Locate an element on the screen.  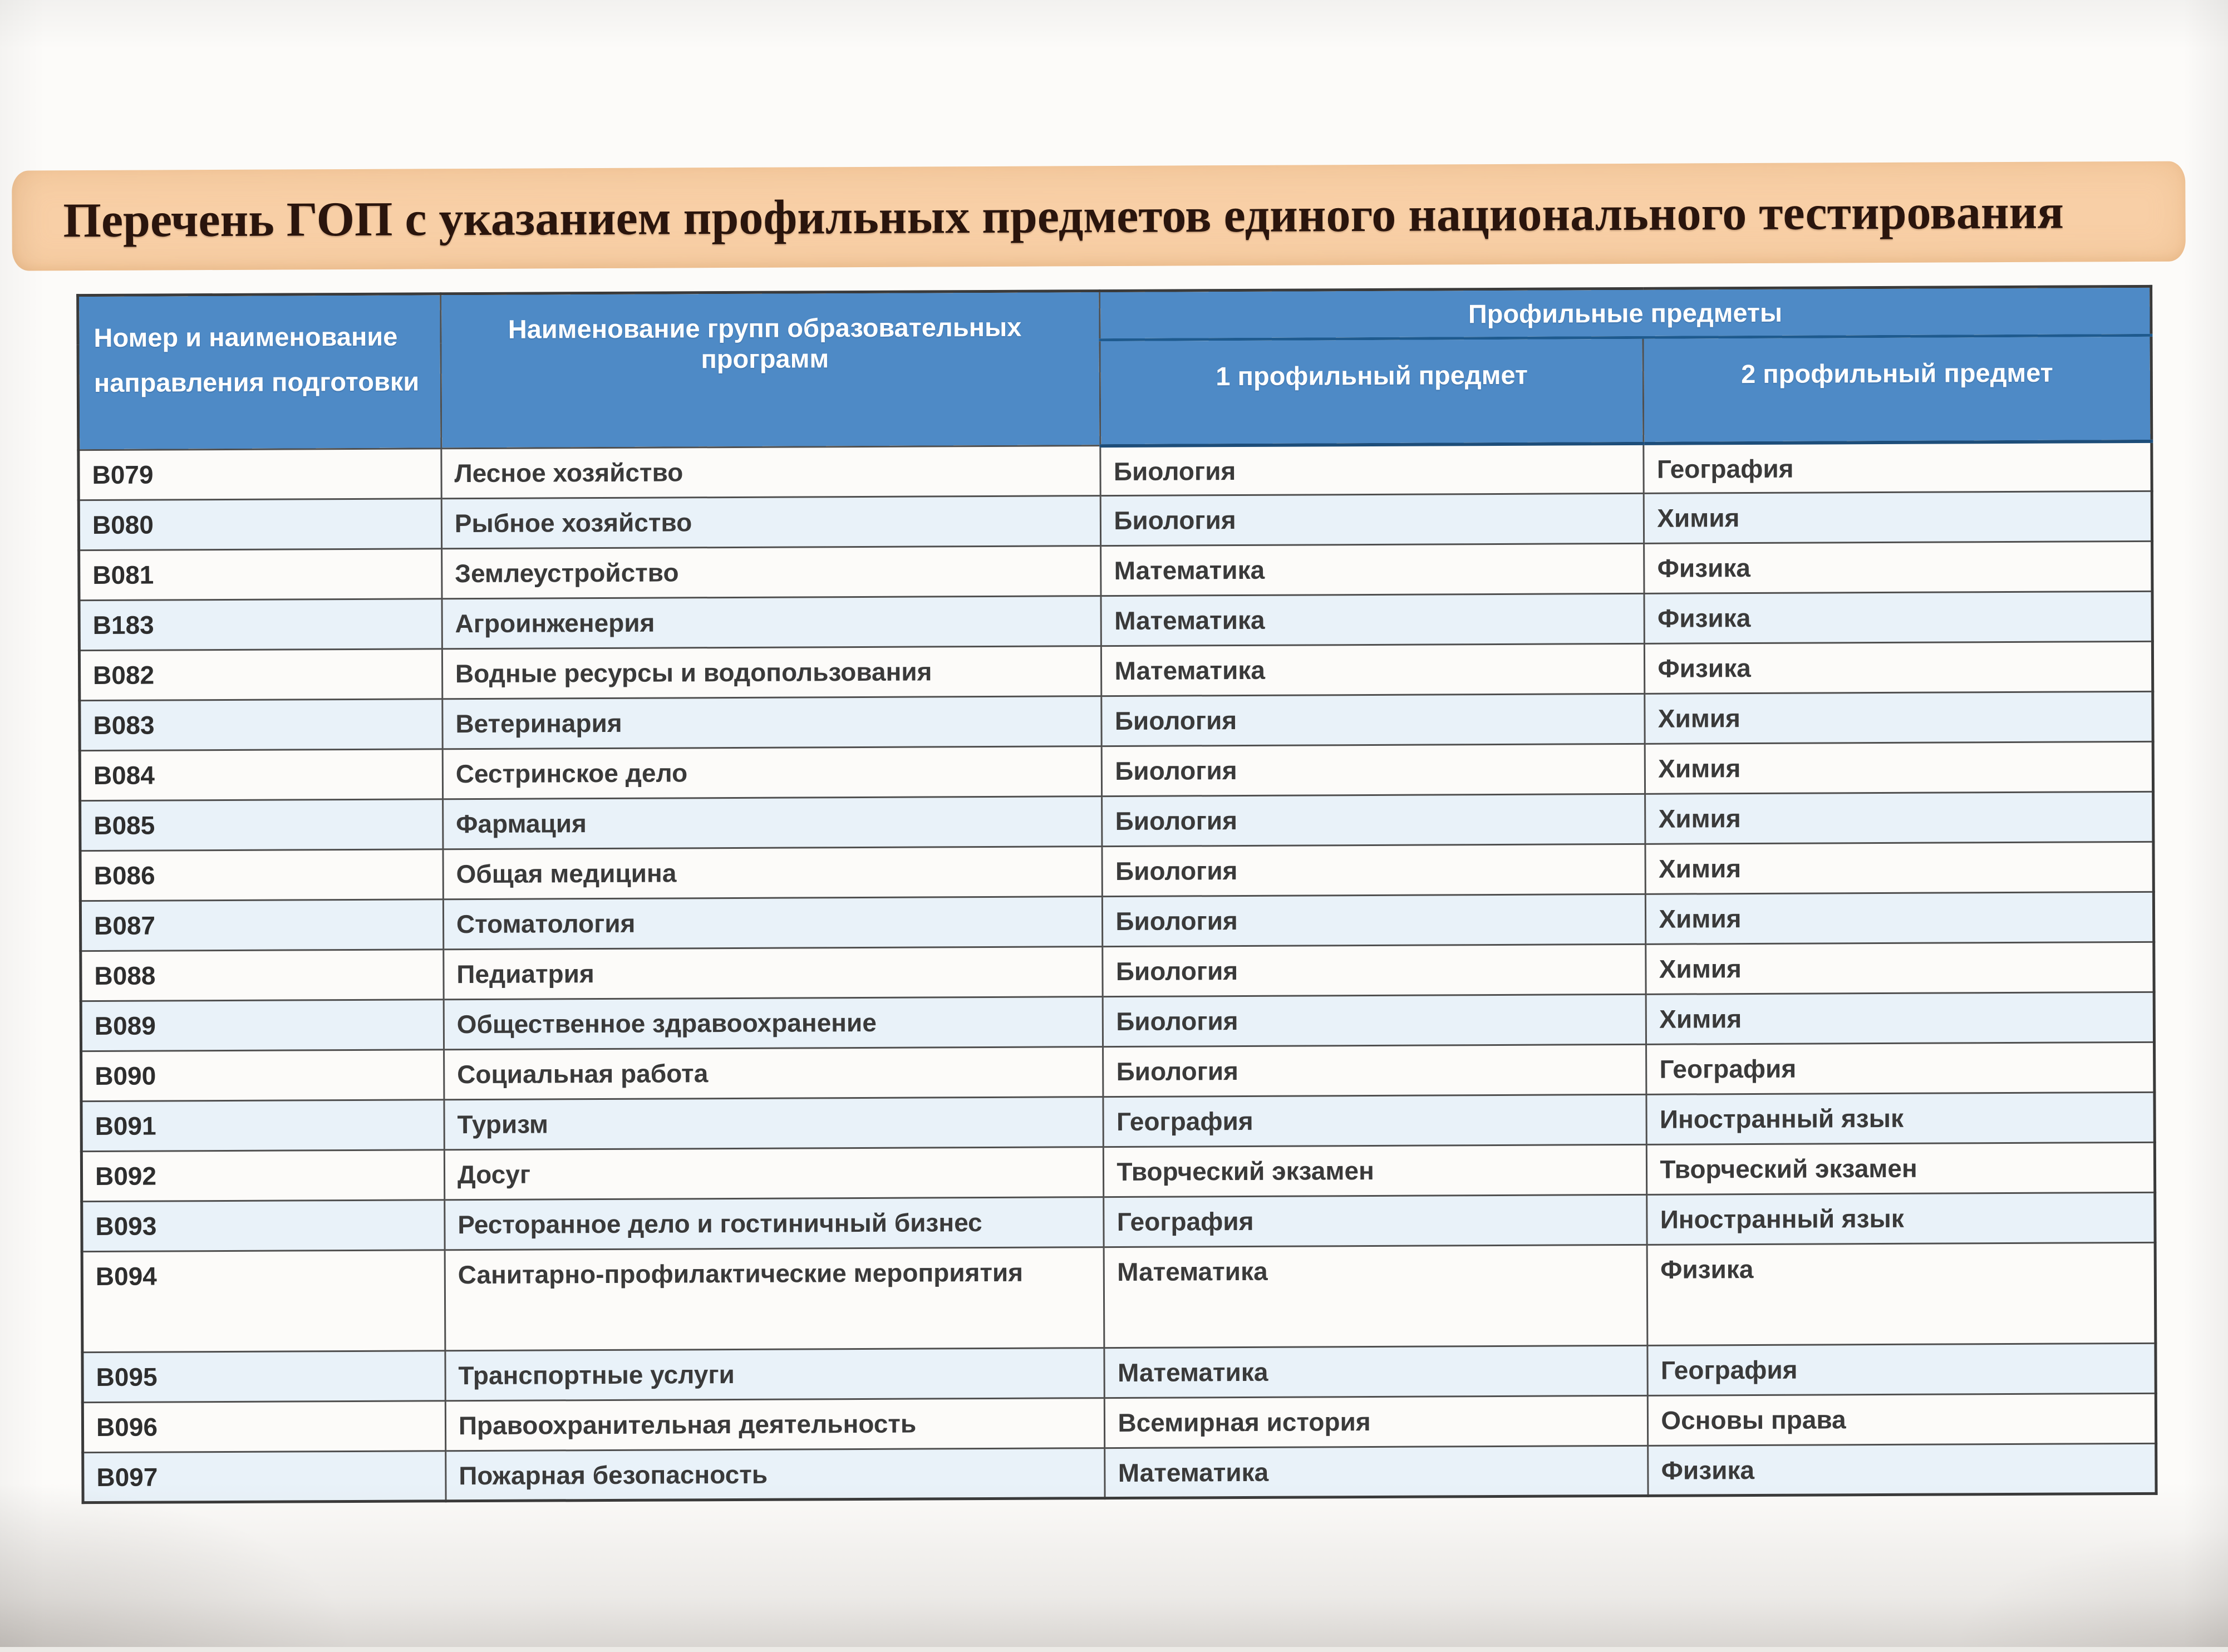
cell-code: B088 is located at coordinates (262, 976).